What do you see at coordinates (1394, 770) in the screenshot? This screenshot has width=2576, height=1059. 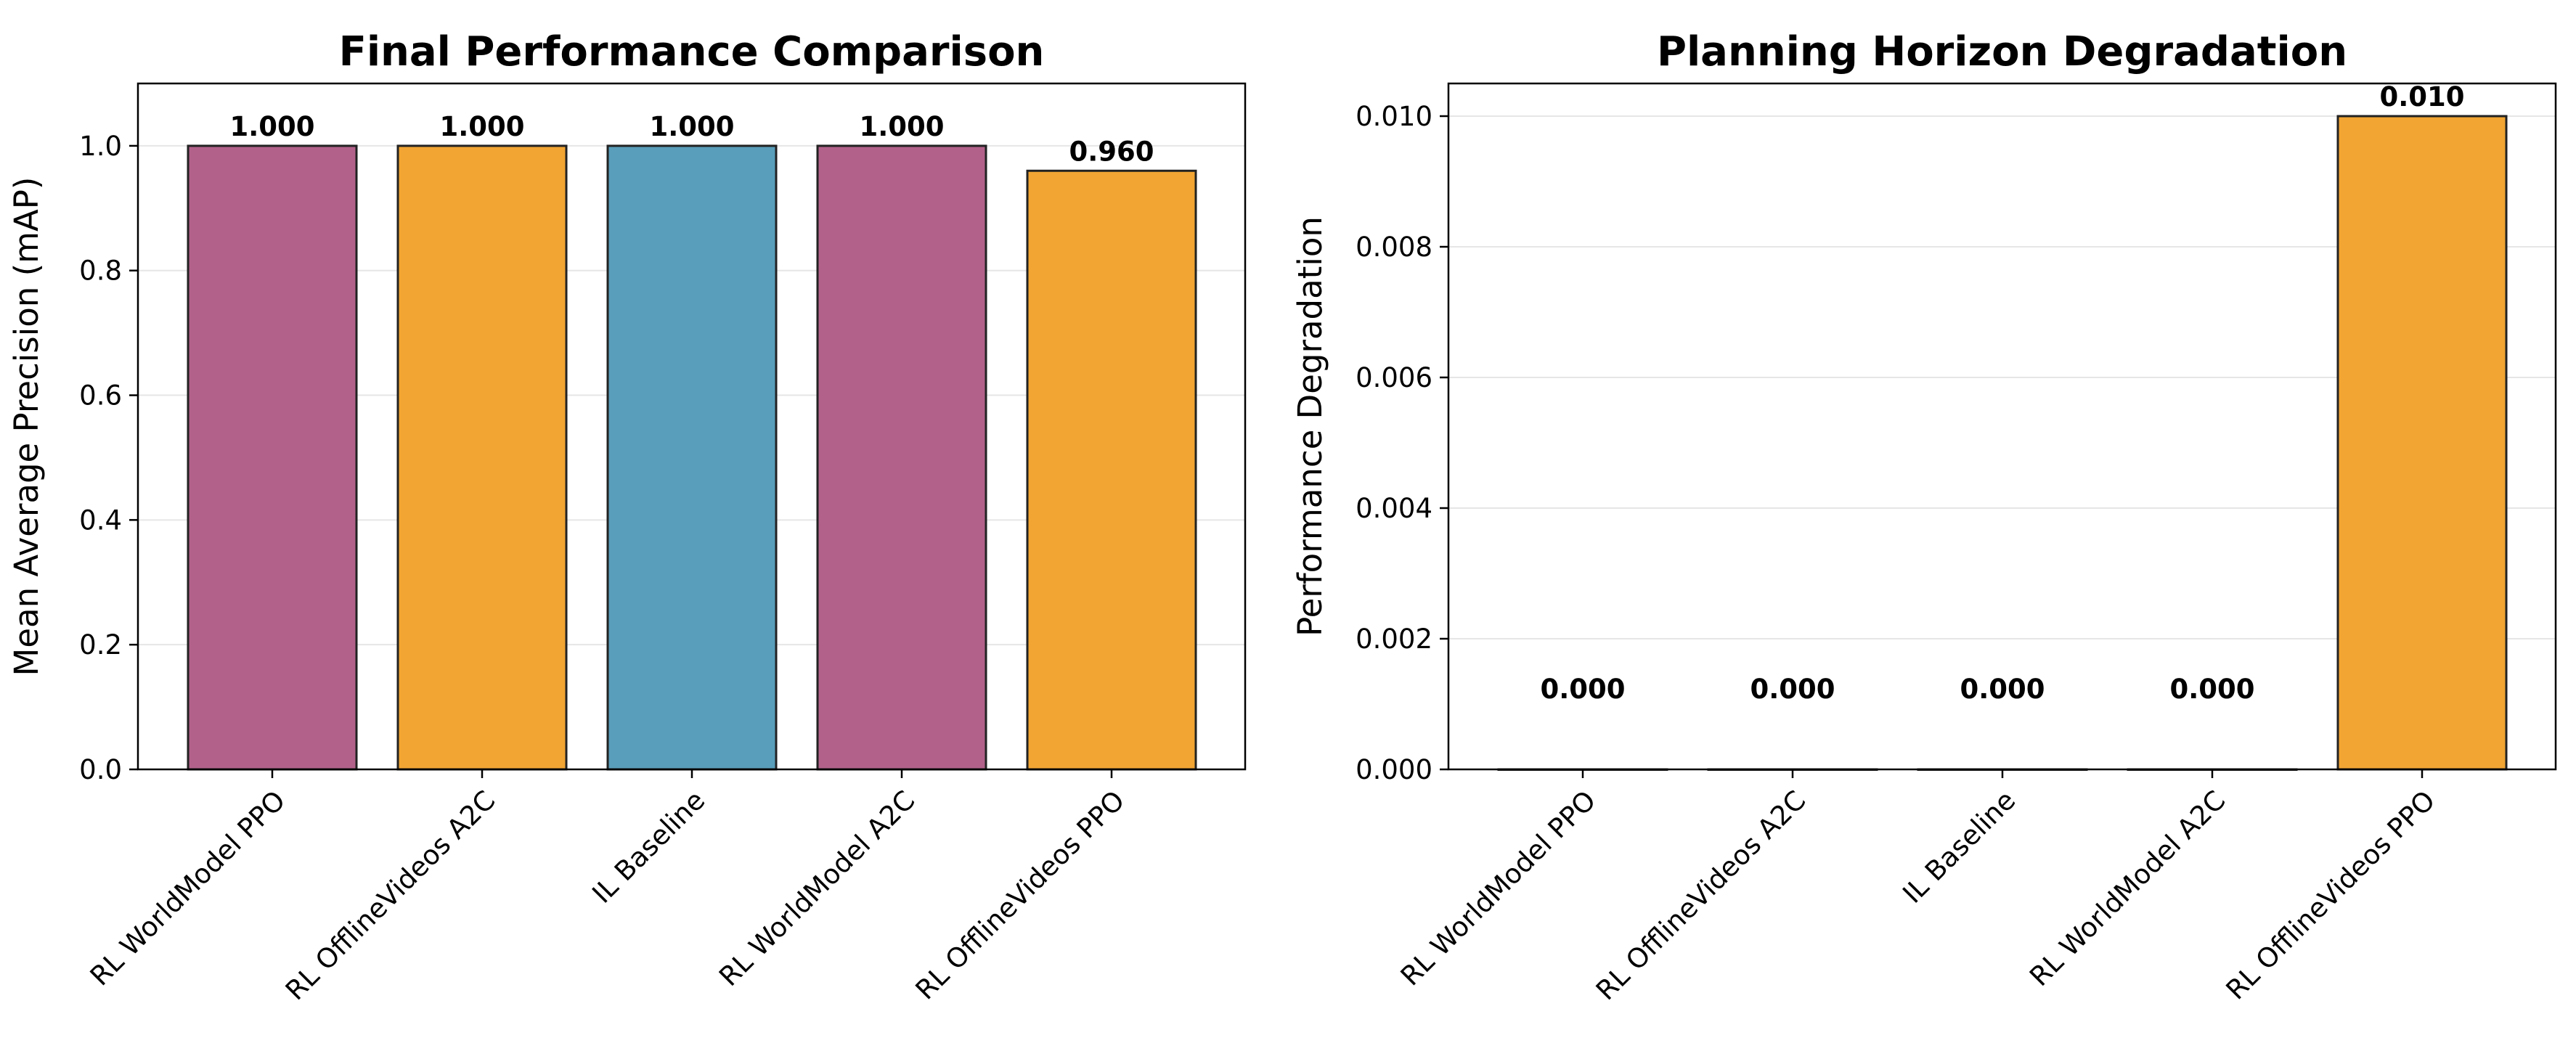 I see `y-tick-label: 0.000` at bounding box center [1394, 770].